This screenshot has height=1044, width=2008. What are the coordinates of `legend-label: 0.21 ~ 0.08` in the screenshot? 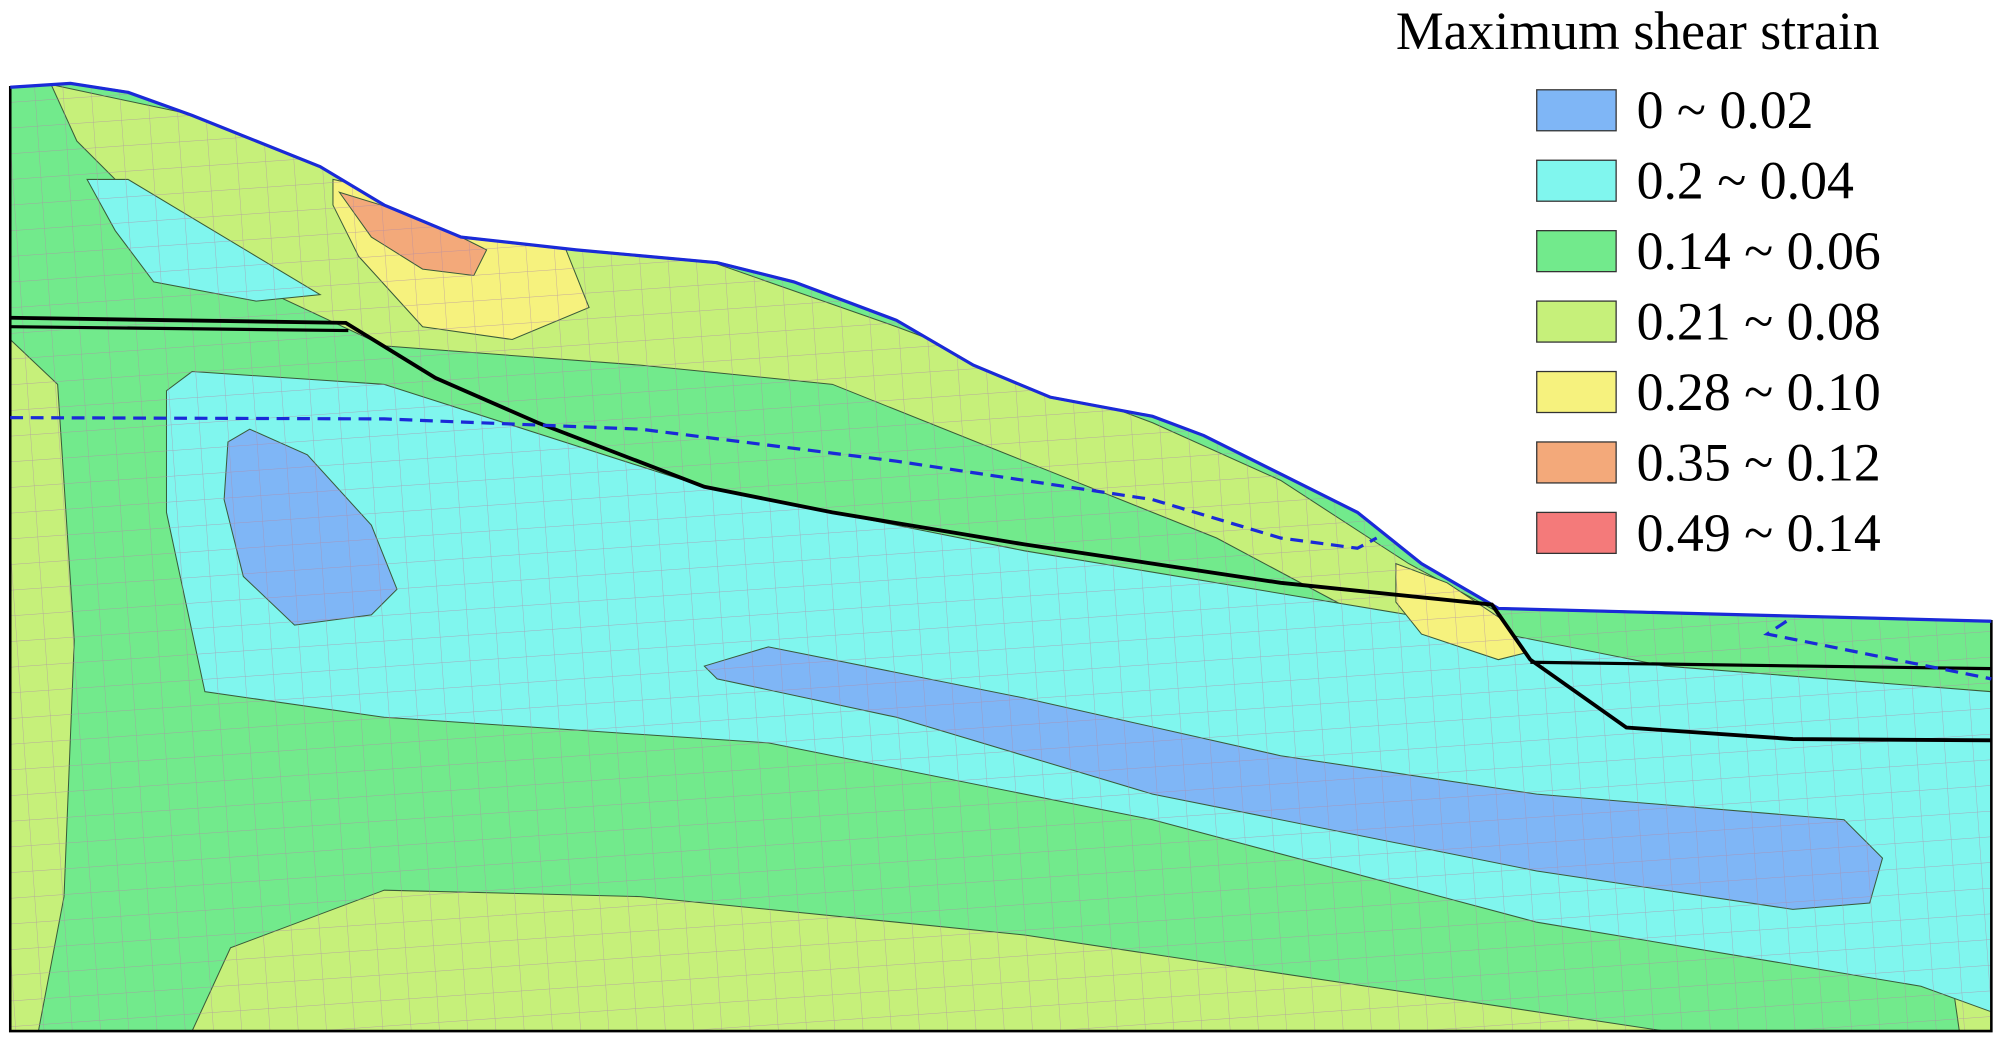 It's located at (1759, 322).